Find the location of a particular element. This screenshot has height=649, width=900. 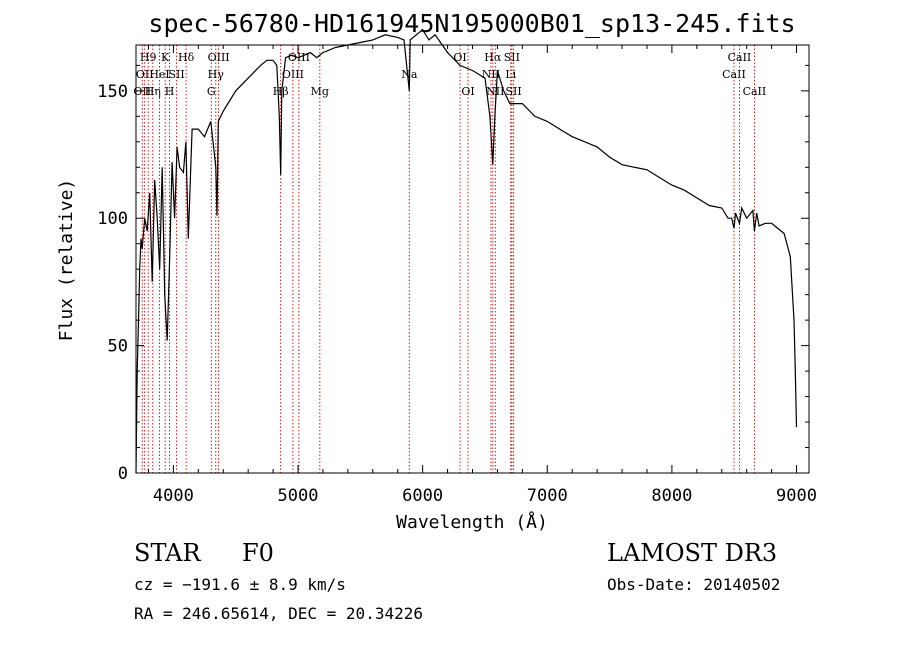

line-label: Hδ is located at coordinates (186, 57).